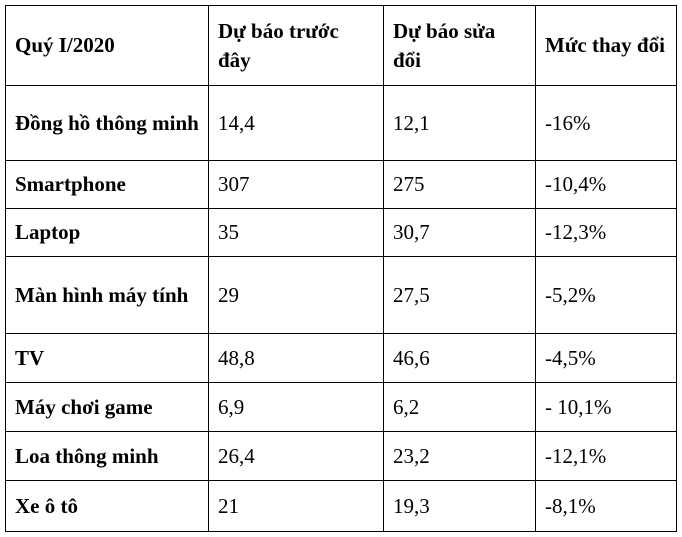 The image size is (682, 537). I want to click on table-cell: -16%, so click(606, 123).